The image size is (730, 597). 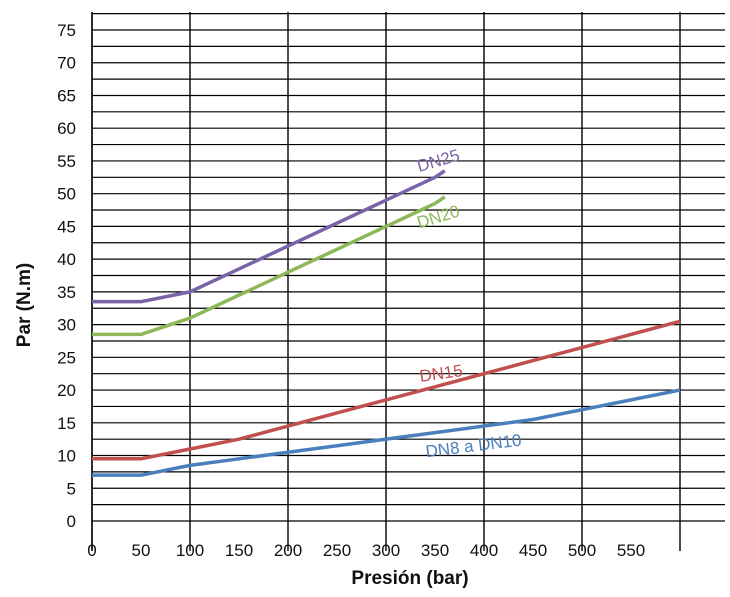 I want to click on x-tick-label: 50, so click(x=141, y=550).